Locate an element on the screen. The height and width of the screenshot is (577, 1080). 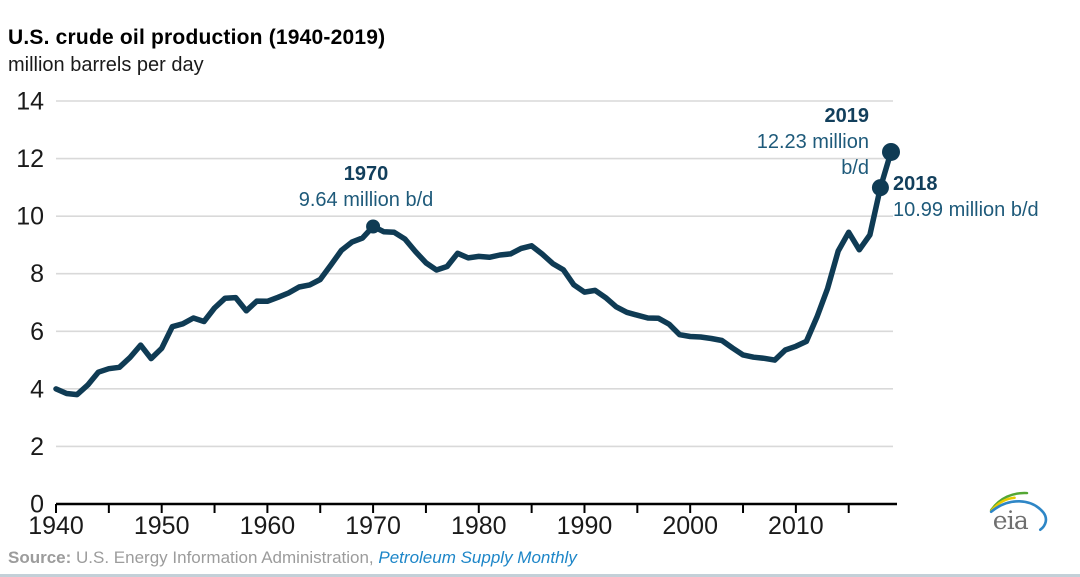
annotation-2019: 2019 12.23 million b/d is located at coordinates (739, 142).